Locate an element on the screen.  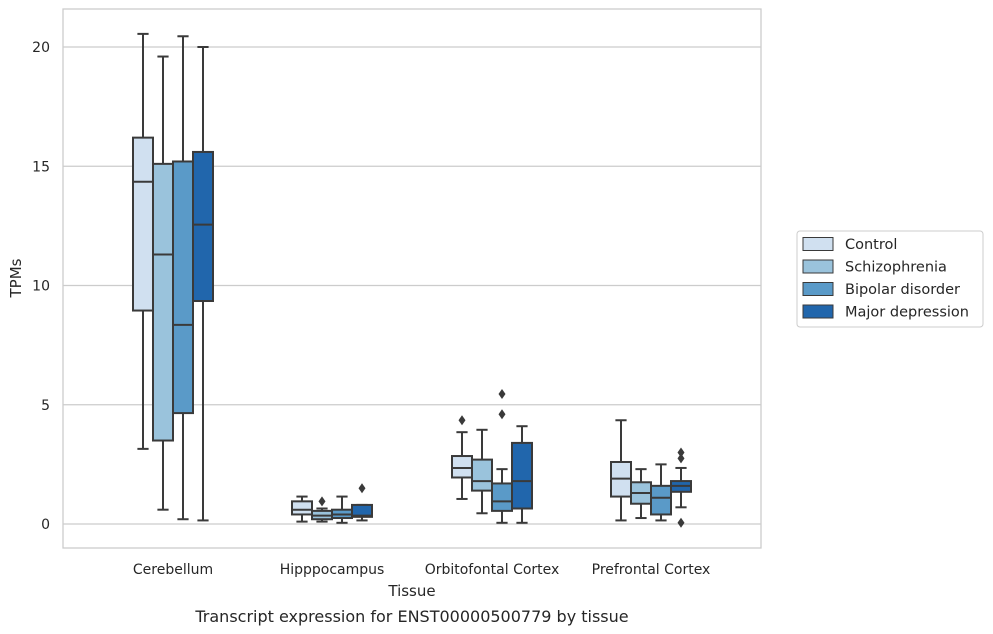
x-tick-label: Orbitofontal Cortex is located at coordinates (492, 570).